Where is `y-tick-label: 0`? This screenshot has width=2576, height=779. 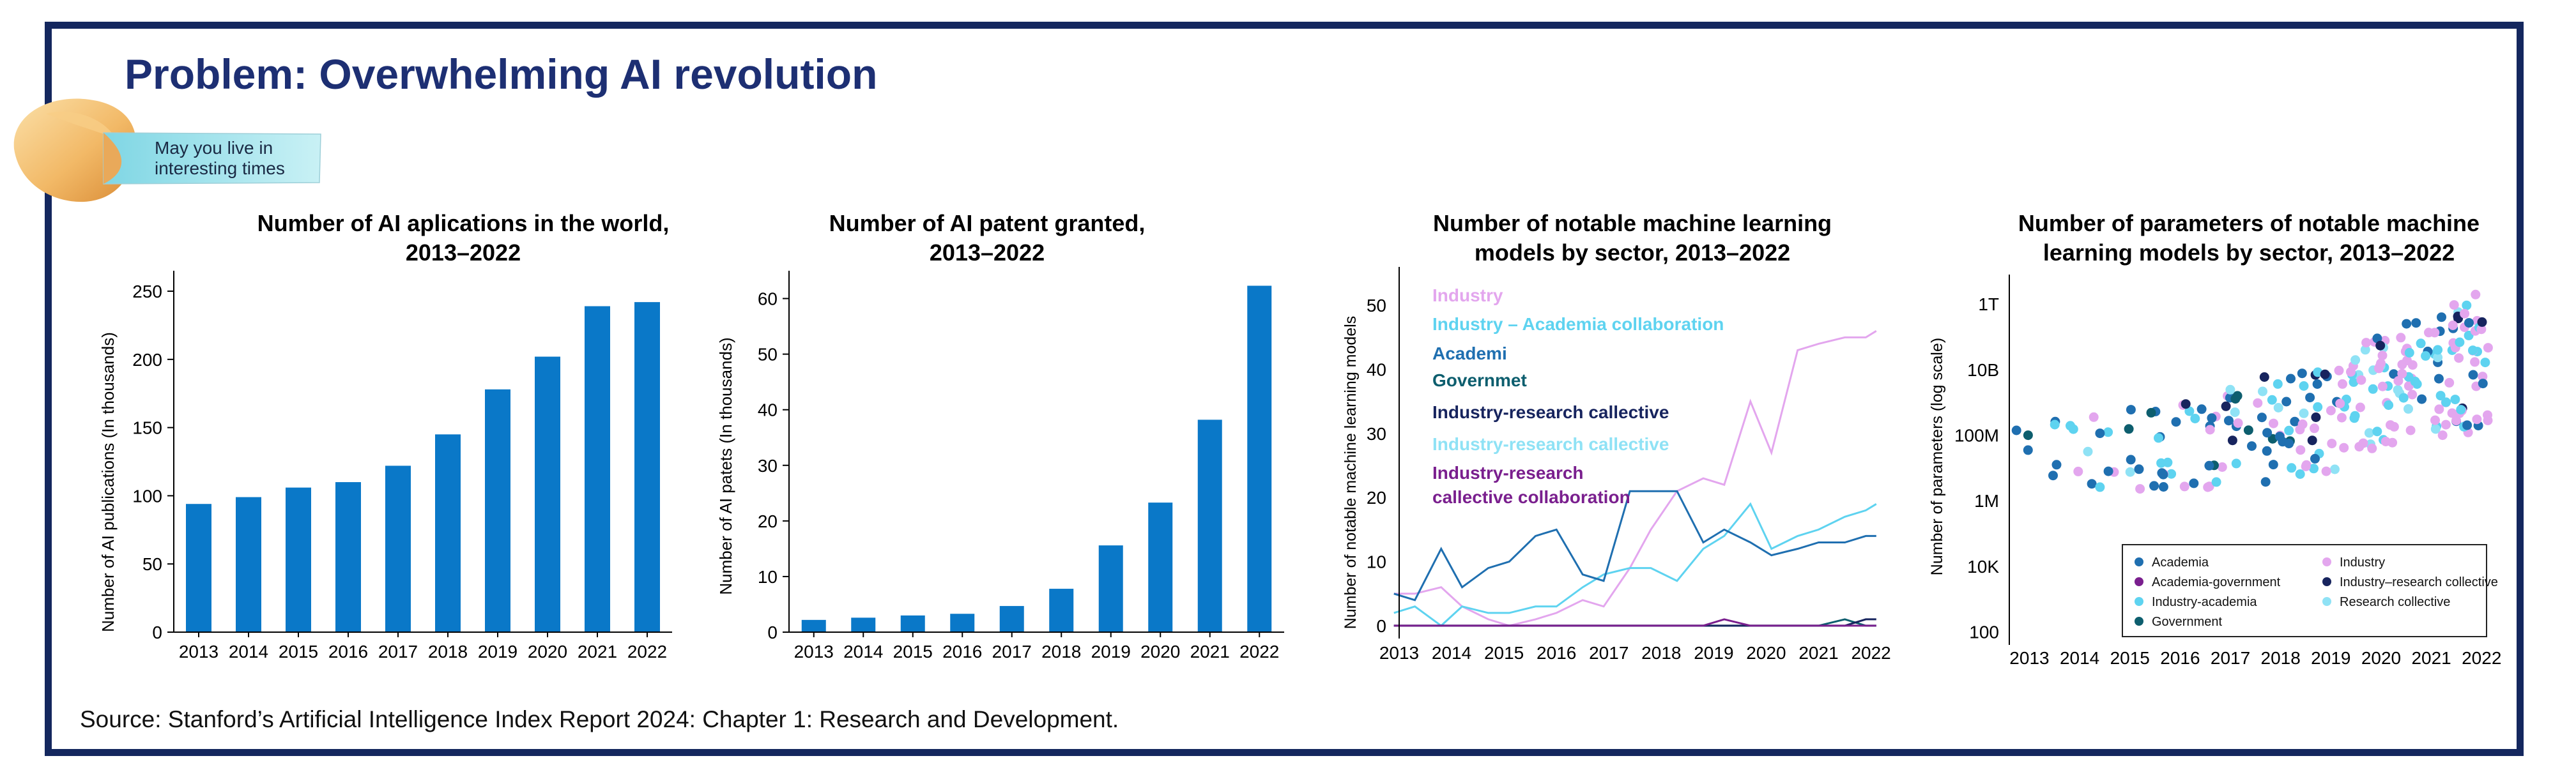 y-tick-label: 0 is located at coordinates (772, 632).